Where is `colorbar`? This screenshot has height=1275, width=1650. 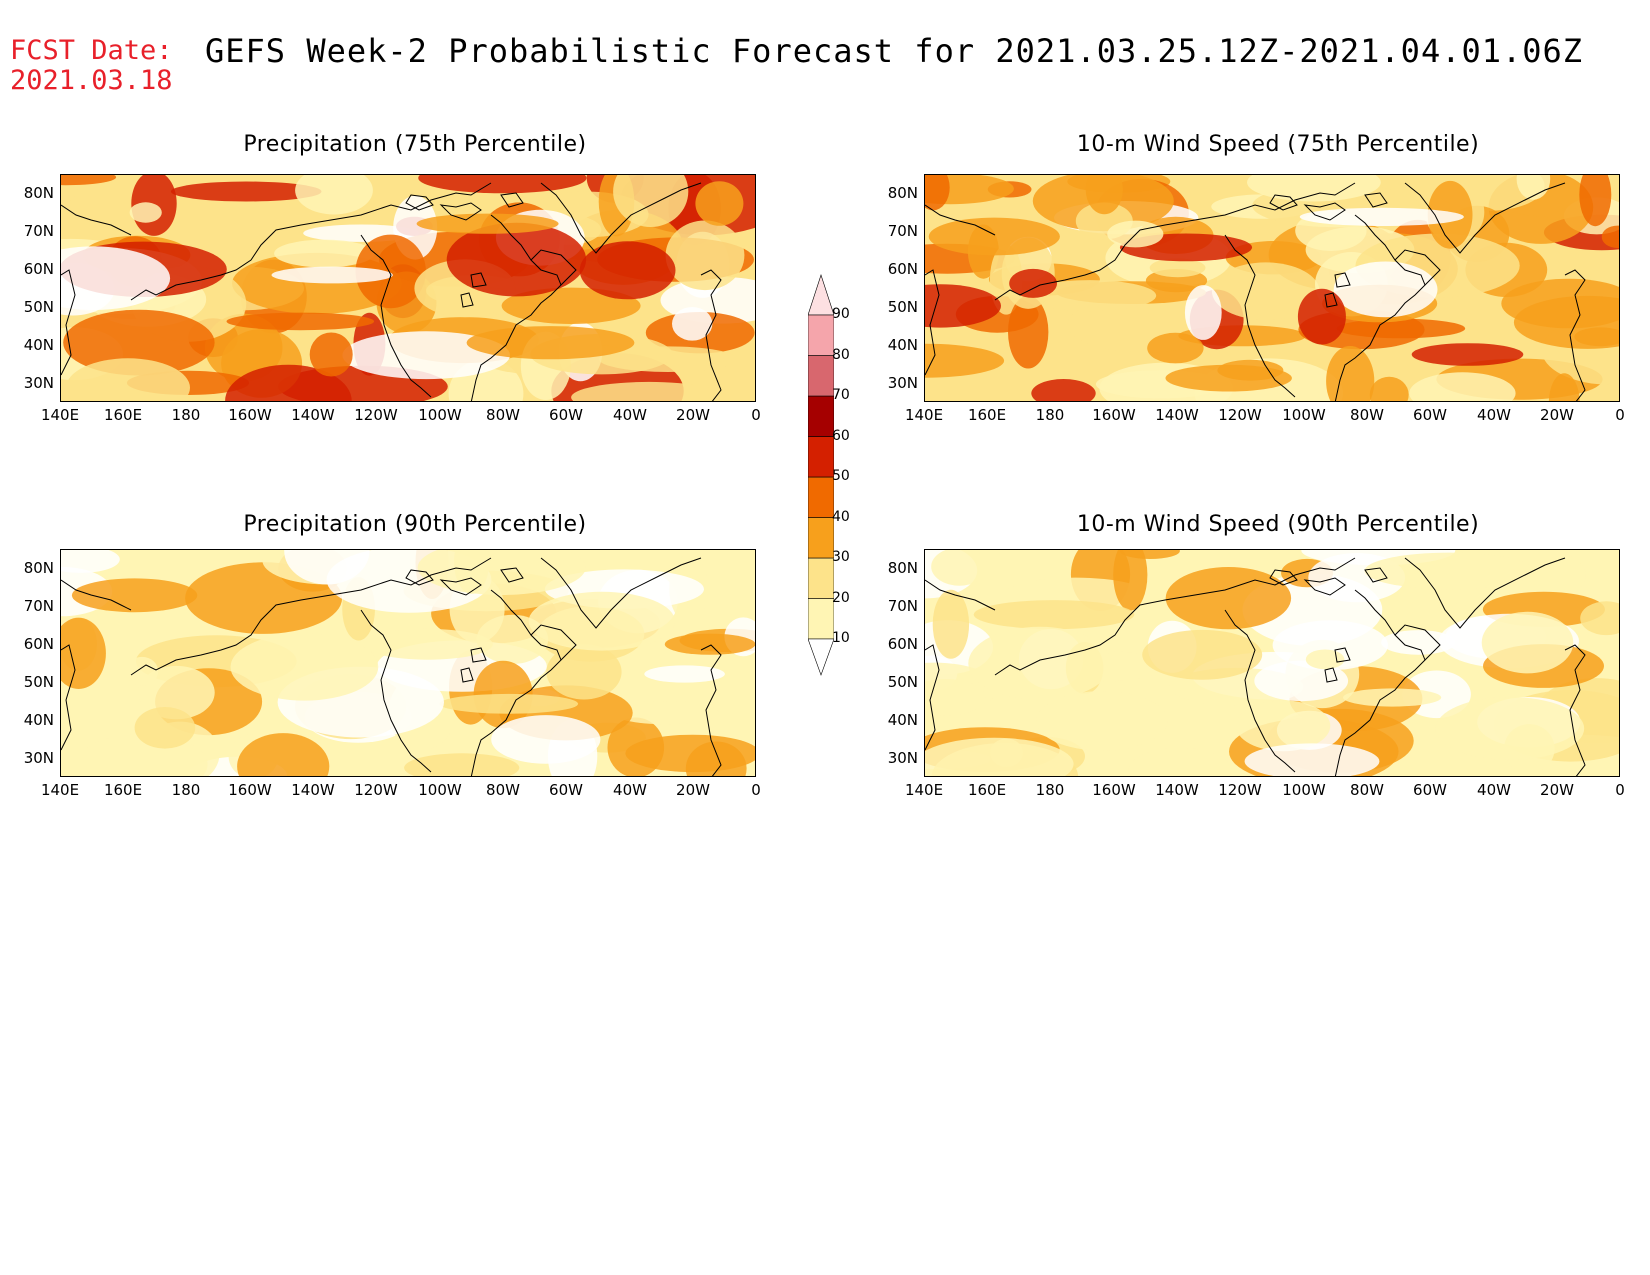
colorbar is located at coordinates (821, 475).